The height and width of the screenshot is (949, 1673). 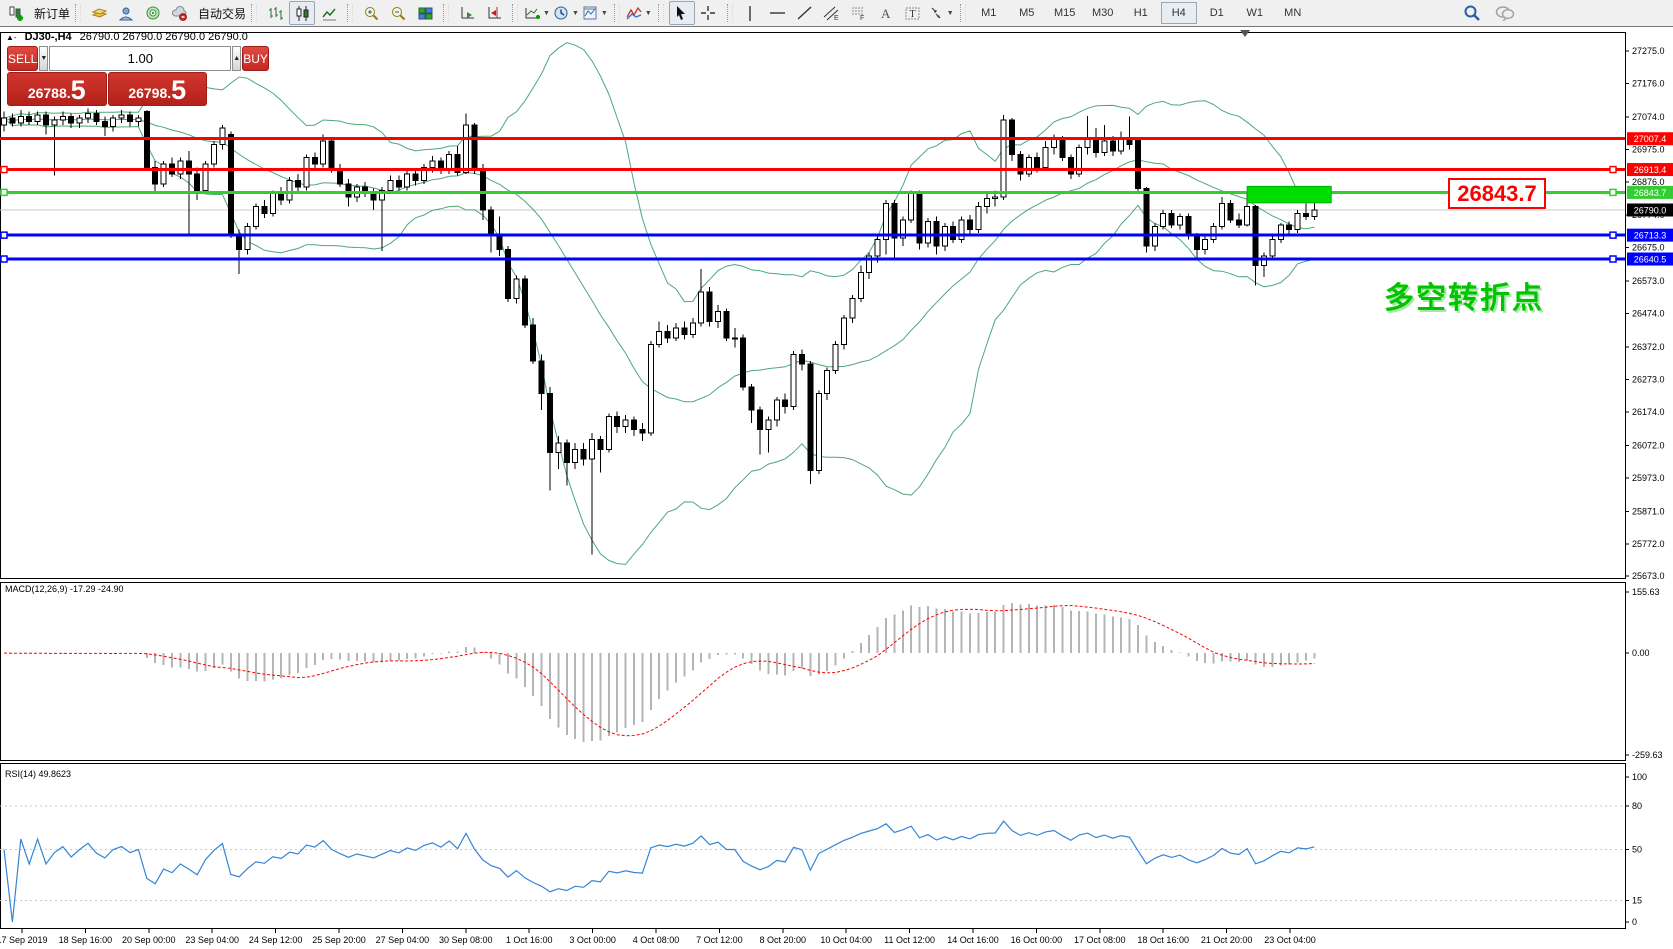 What do you see at coordinates (140, 58) in the screenshot?
I see `volume-input` at bounding box center [140, 58].